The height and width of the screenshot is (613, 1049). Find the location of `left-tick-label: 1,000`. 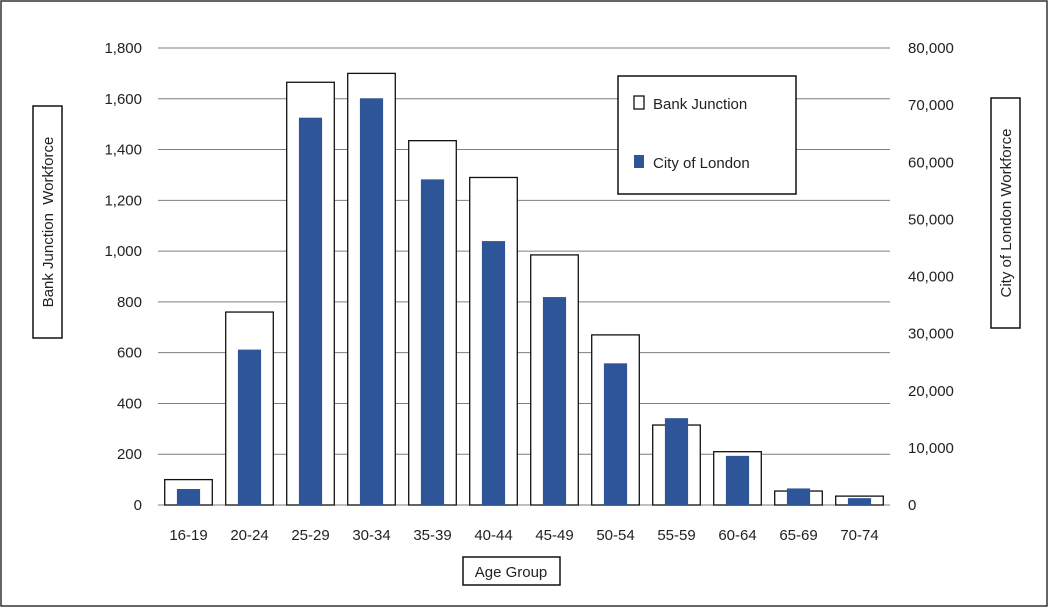

left-tick-label: 1,000 is located at coordinates (123, 251).